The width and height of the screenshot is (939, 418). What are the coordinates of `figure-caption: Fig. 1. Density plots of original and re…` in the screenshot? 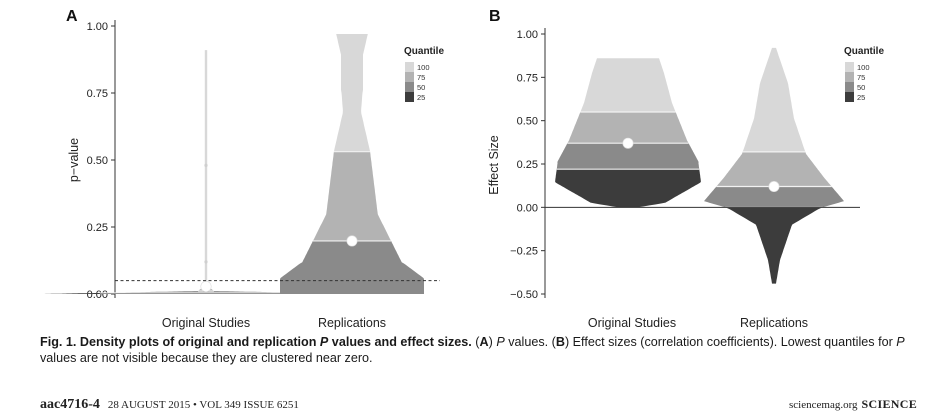 It's located at (480, 350).